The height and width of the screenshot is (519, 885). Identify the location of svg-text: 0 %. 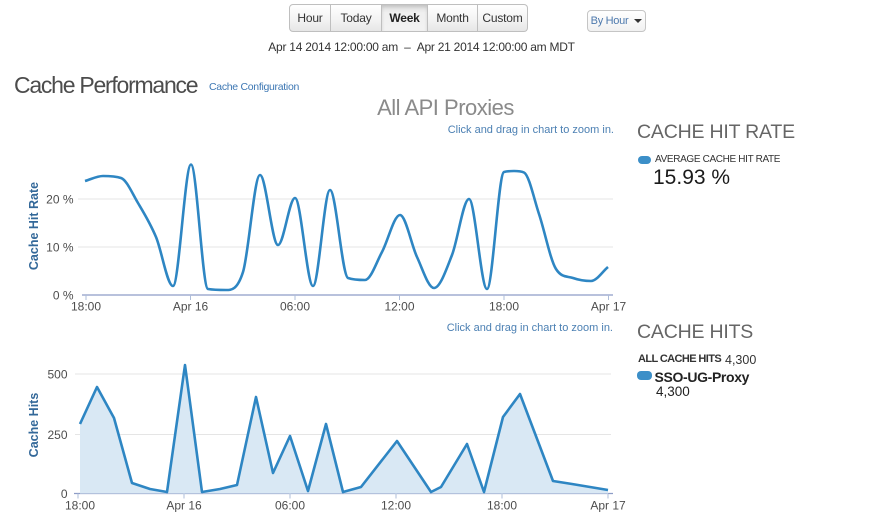
(63, 296).